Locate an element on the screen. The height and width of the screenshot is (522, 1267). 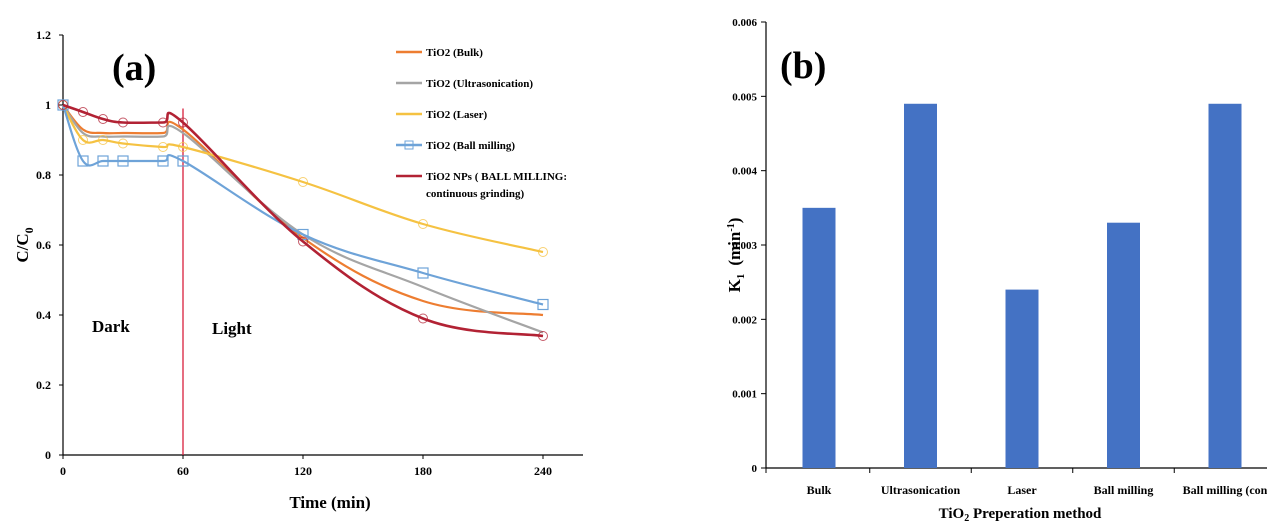
chart-a-y-tick-label: 0.4 is located at coordinates (43, 315).